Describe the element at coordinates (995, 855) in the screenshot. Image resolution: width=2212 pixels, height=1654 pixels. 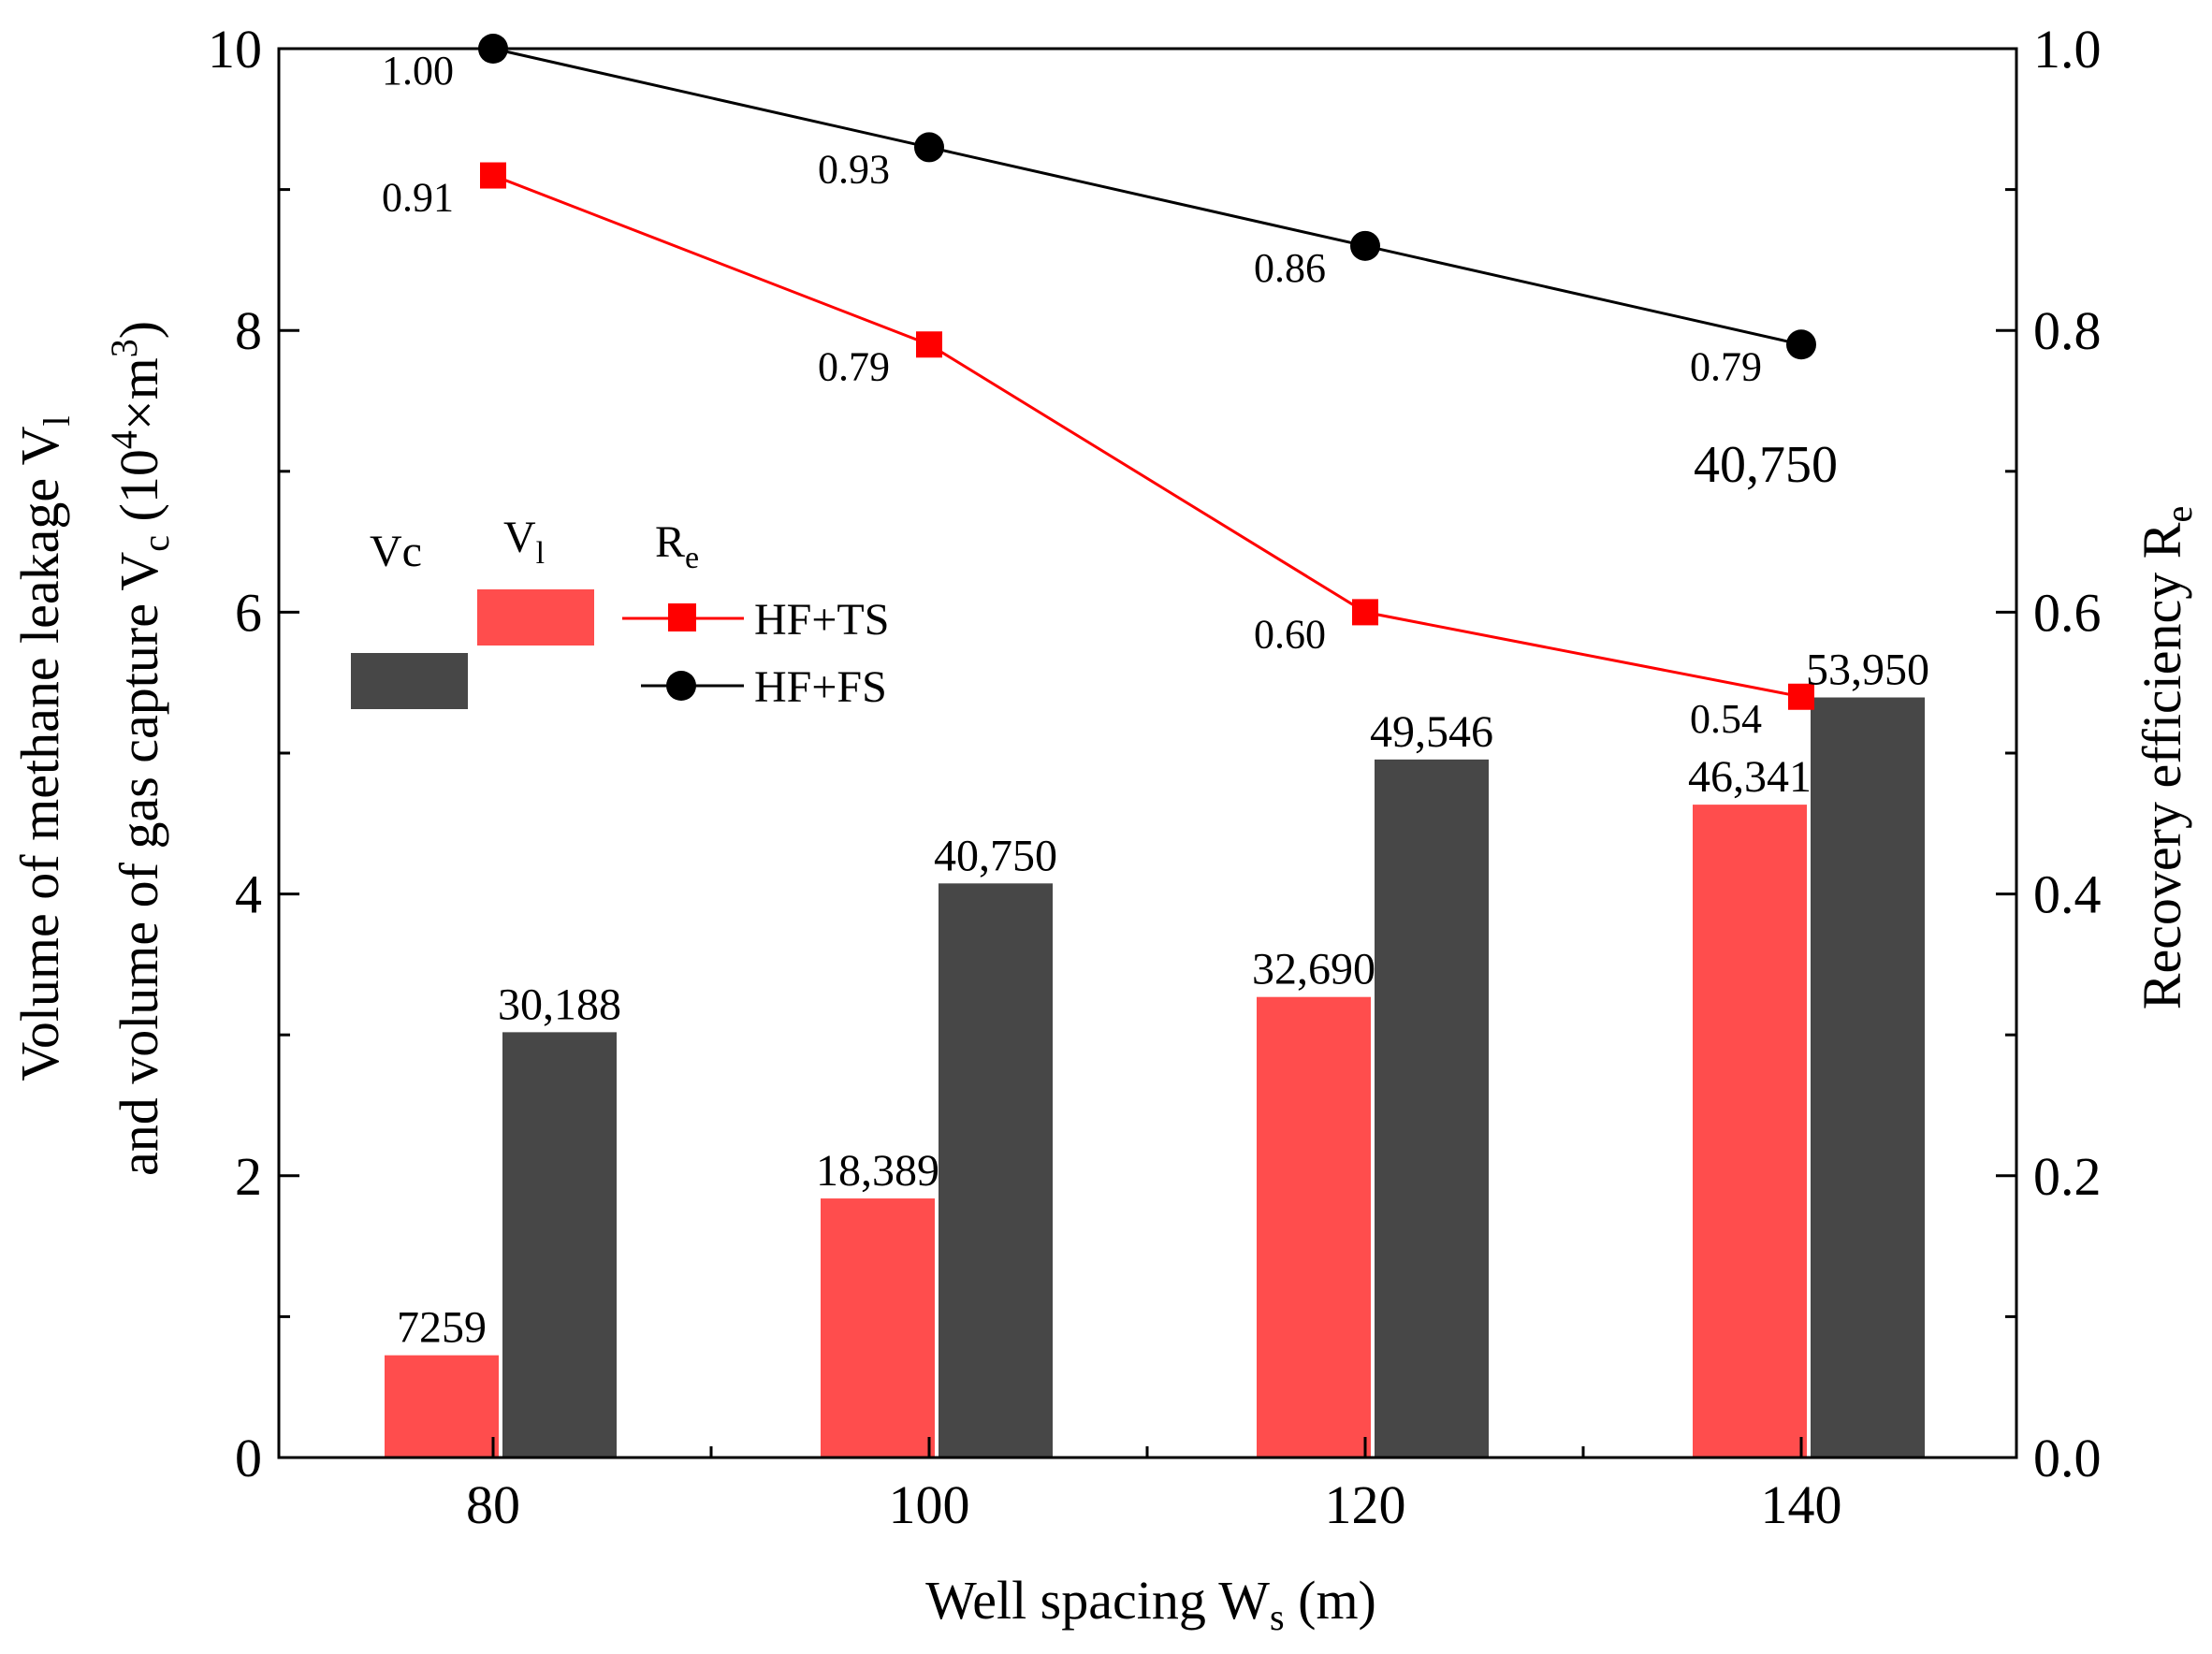
I see `bar-label-vc-100: 40,750` at that location.